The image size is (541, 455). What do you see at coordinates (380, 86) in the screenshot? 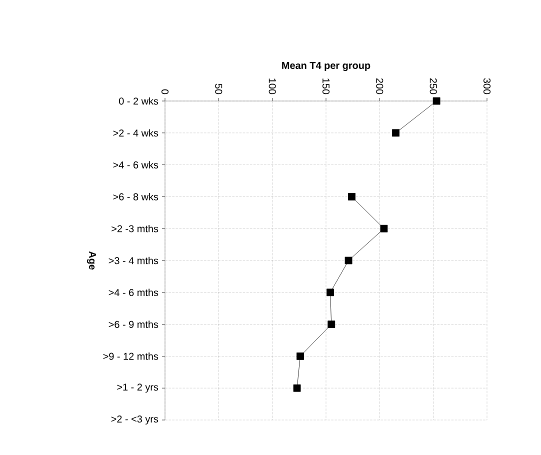
I see `x-tick-label: 200` at bounding box center [380, 86].